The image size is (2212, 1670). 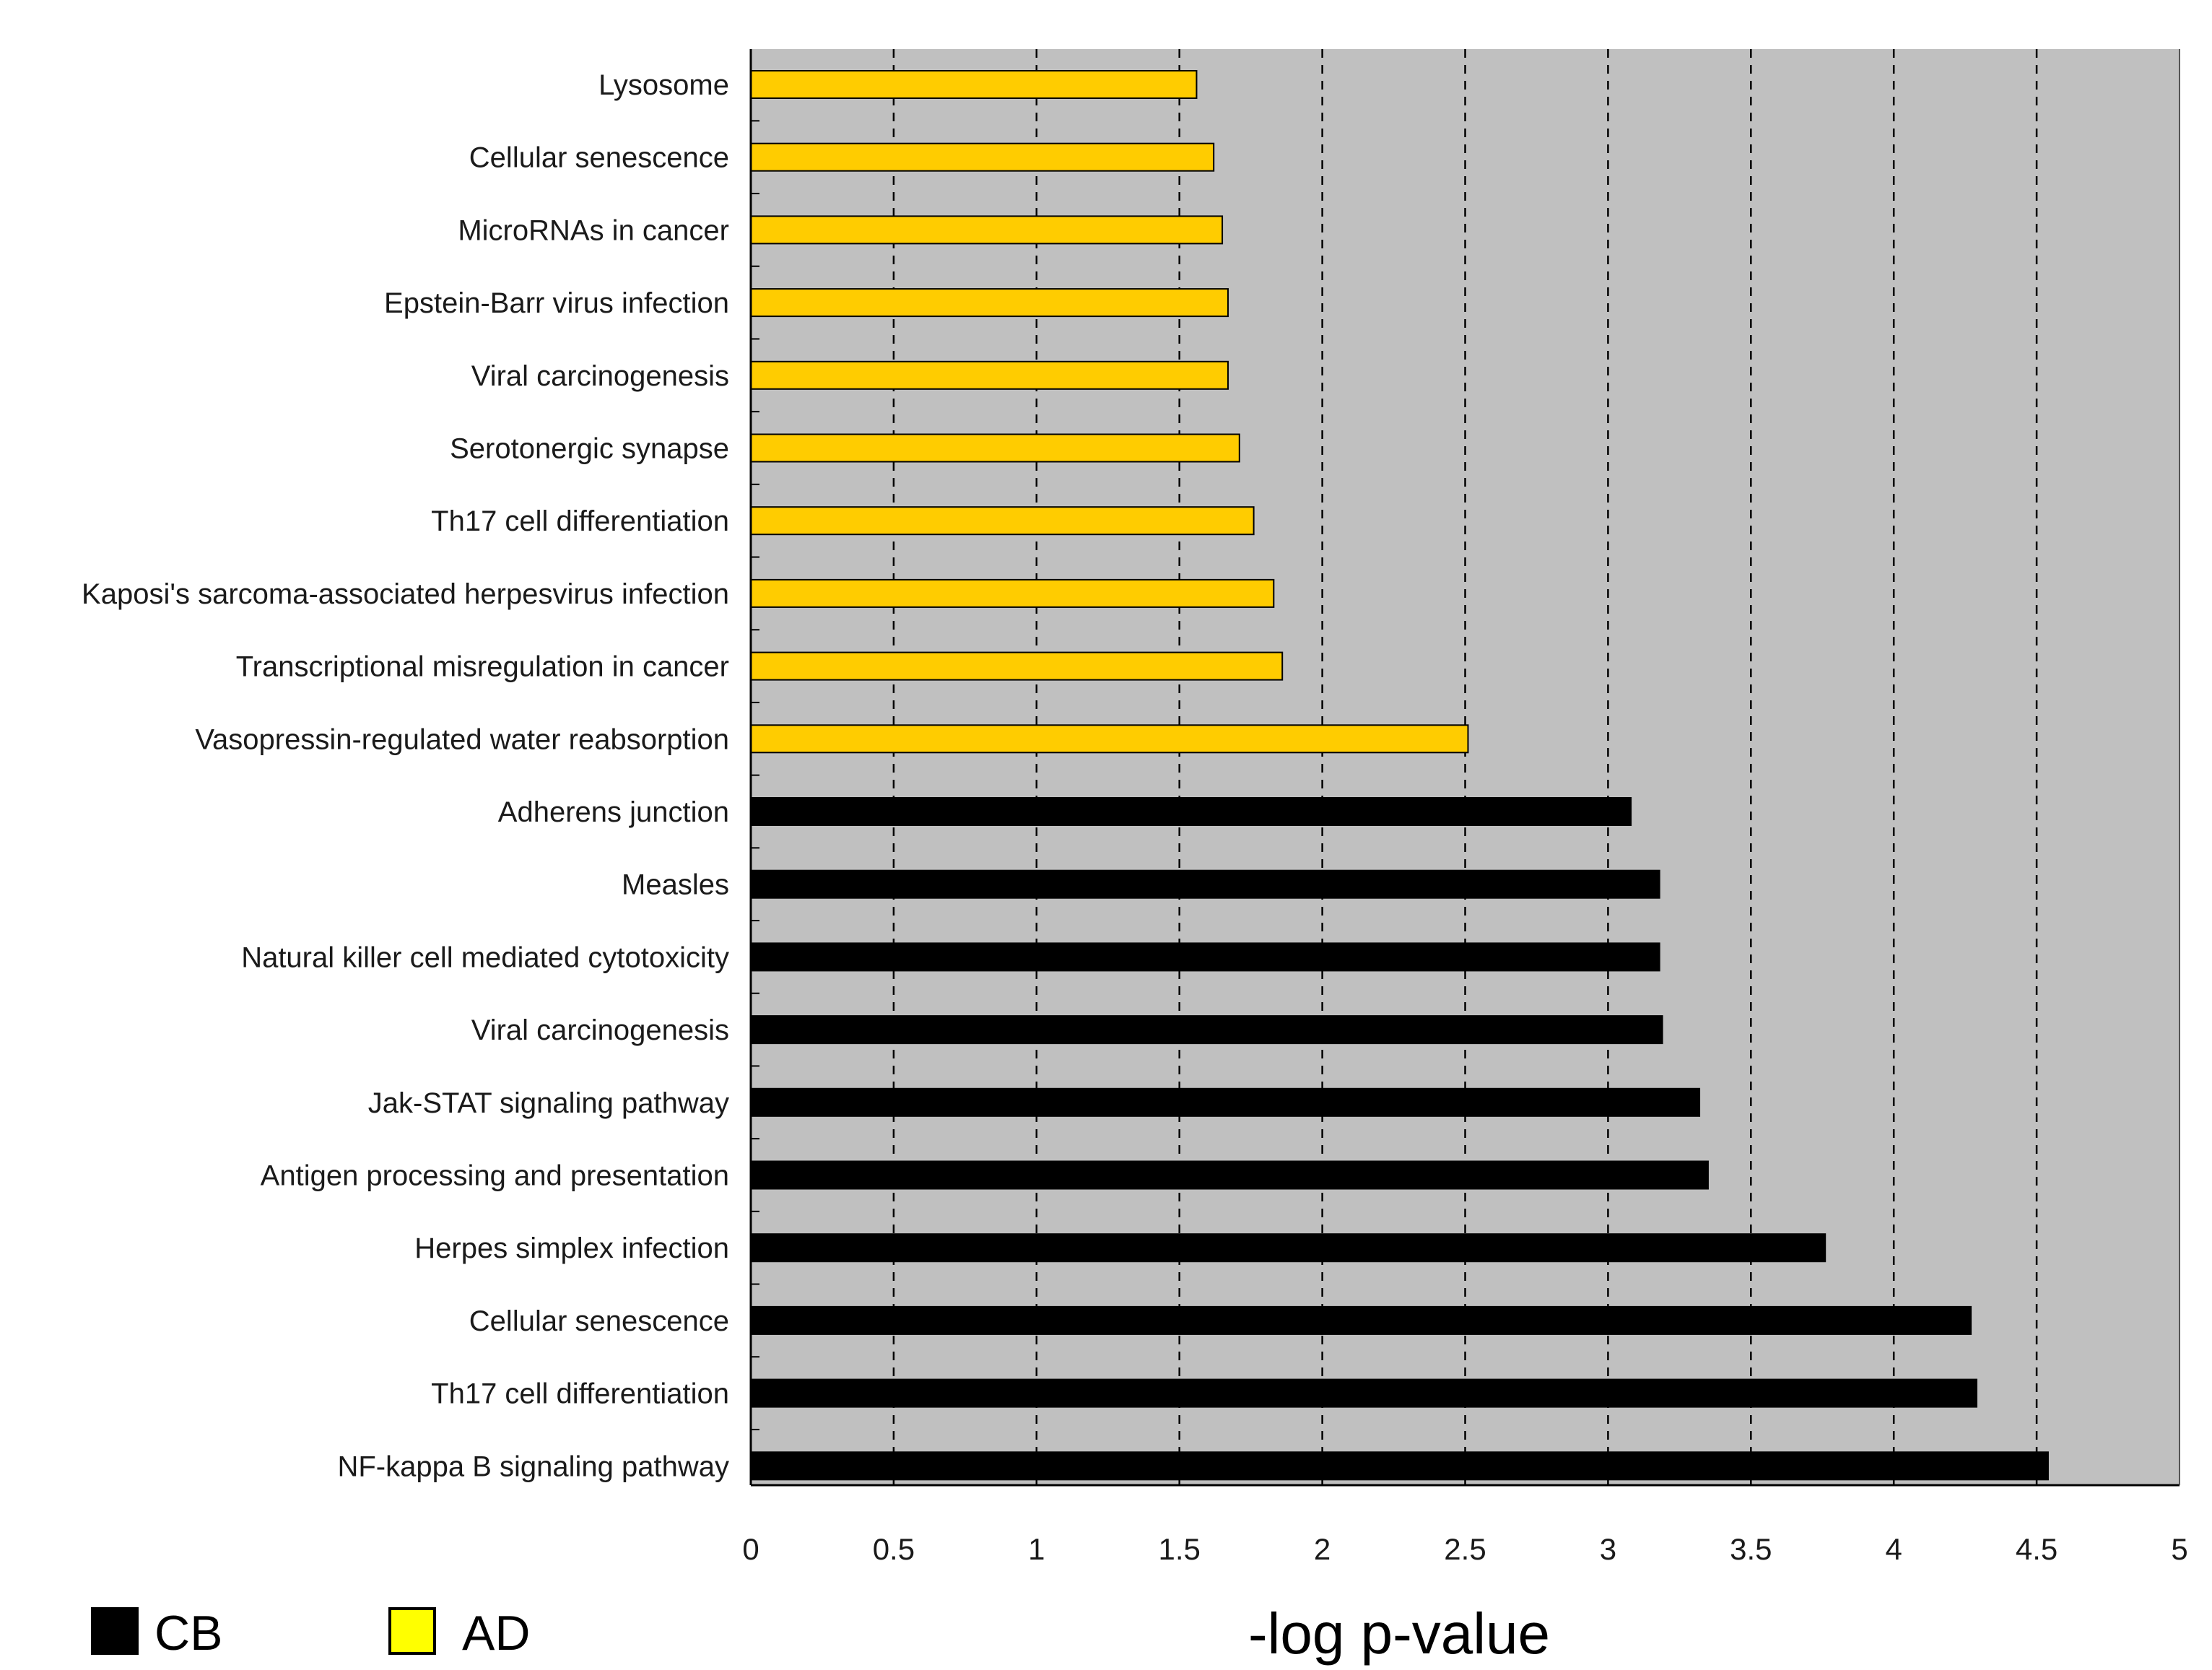 I want to click on x-tick-labels: 0 0.5 1 1.5 2 2.5 3 3.5 4 4.5 5, so click(x=1464, y=1549).